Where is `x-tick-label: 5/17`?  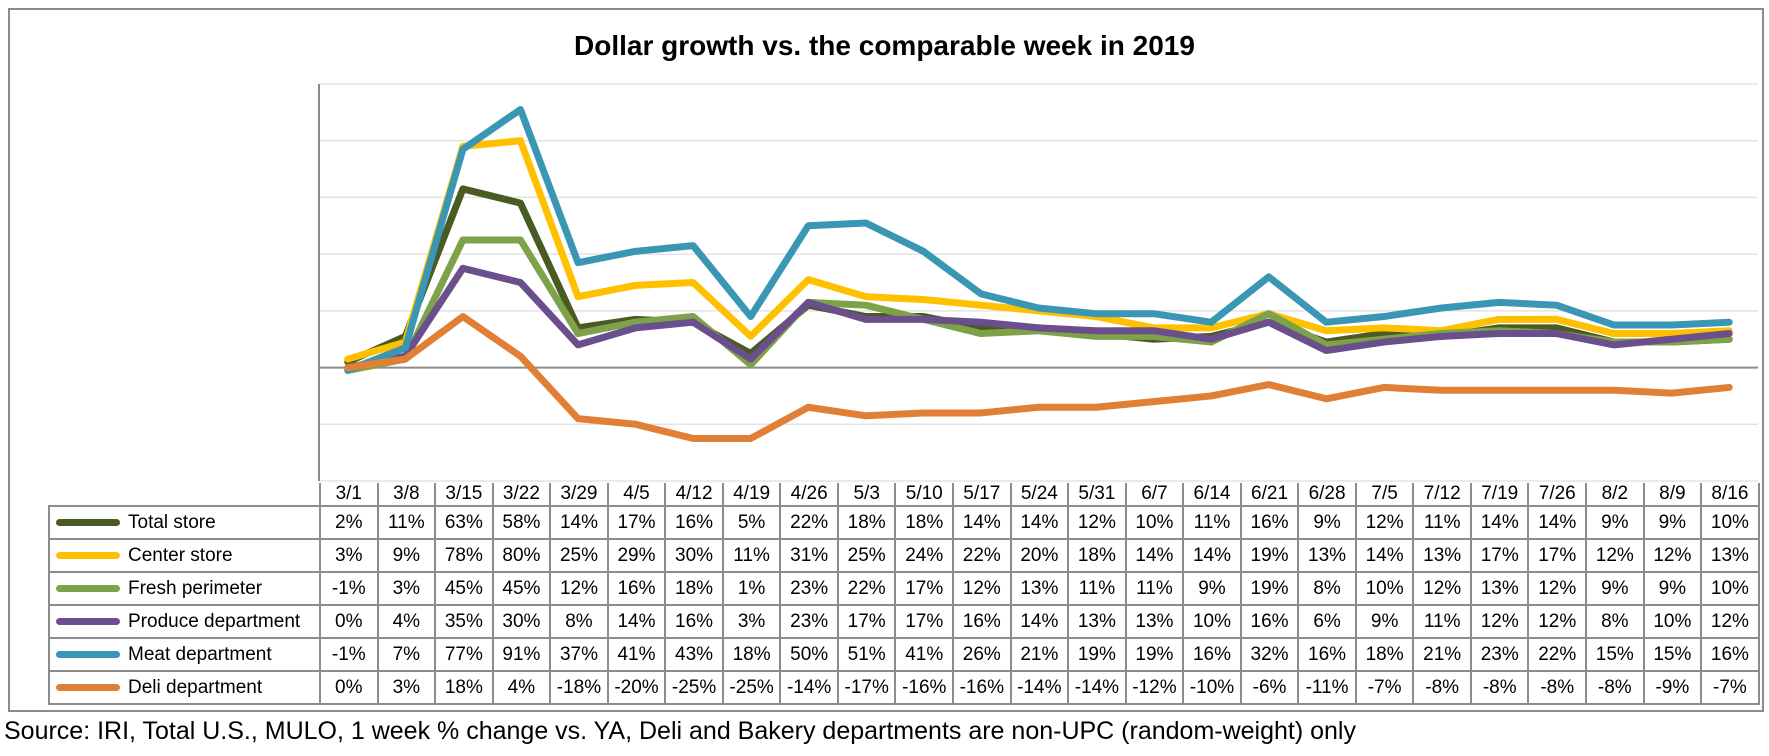
x-tick-label: 5/17 is located at coordinates (982, 495).